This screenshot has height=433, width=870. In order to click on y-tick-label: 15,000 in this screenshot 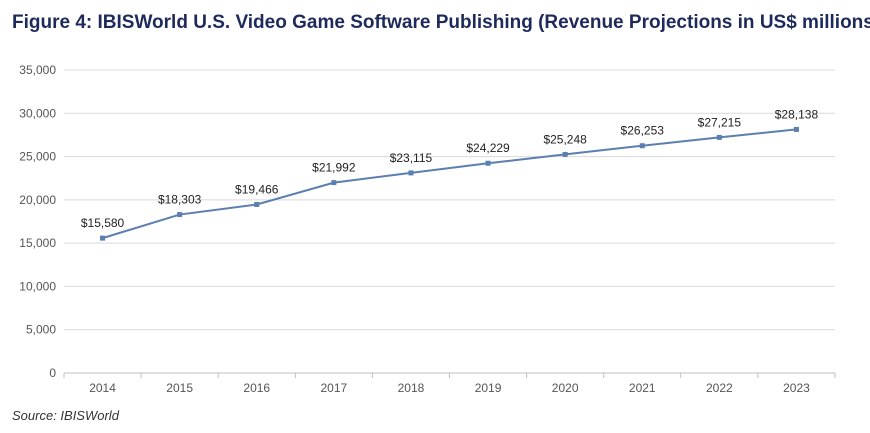, I will do `click(37, 243)`.